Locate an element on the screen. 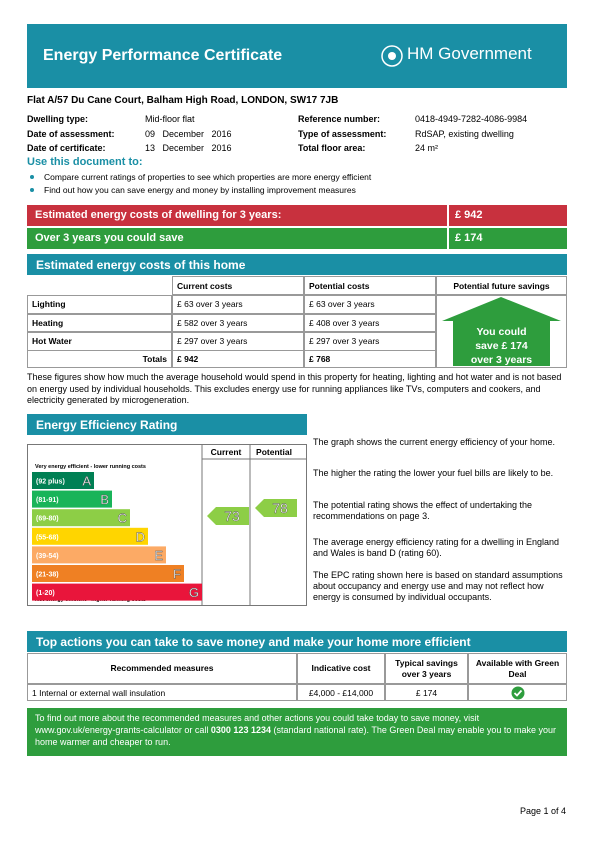 The width and height of the screenshot is (595, 842). title: Energy Performance Certificate is located at coordinates (163, 55).